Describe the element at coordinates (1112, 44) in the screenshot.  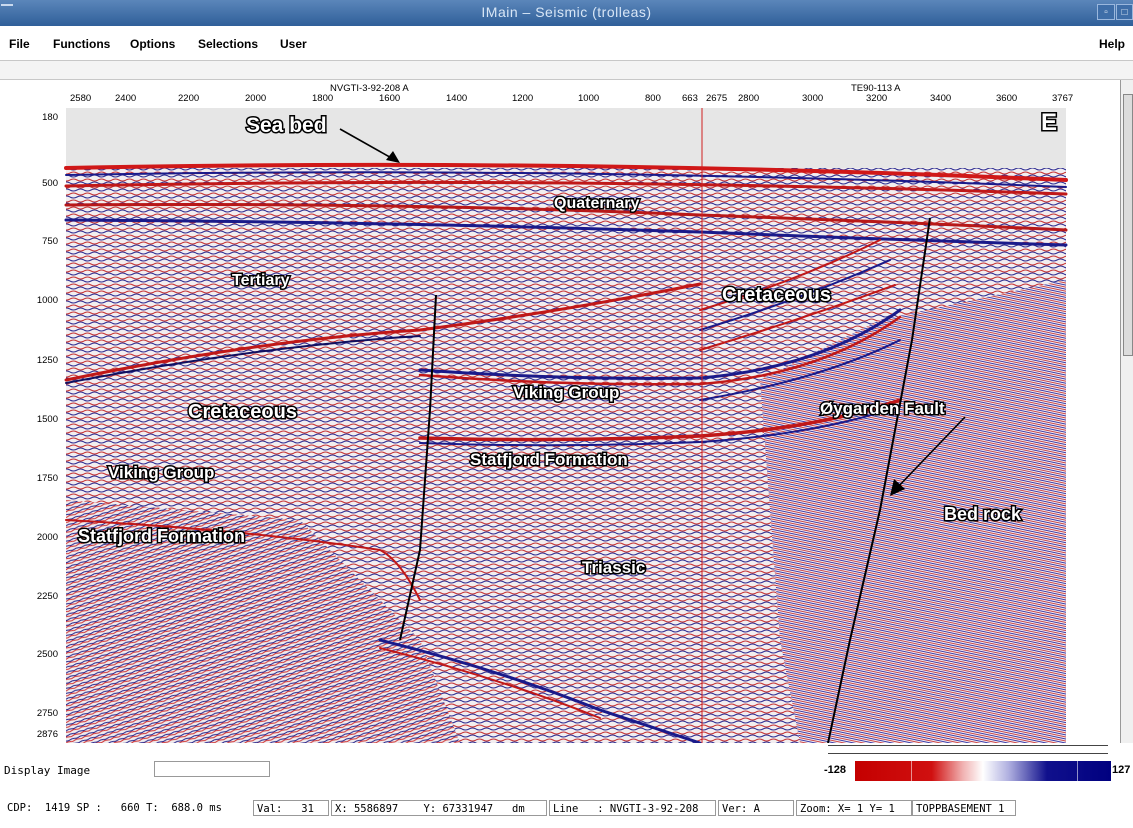
I see `menu-help: Help` at that location.